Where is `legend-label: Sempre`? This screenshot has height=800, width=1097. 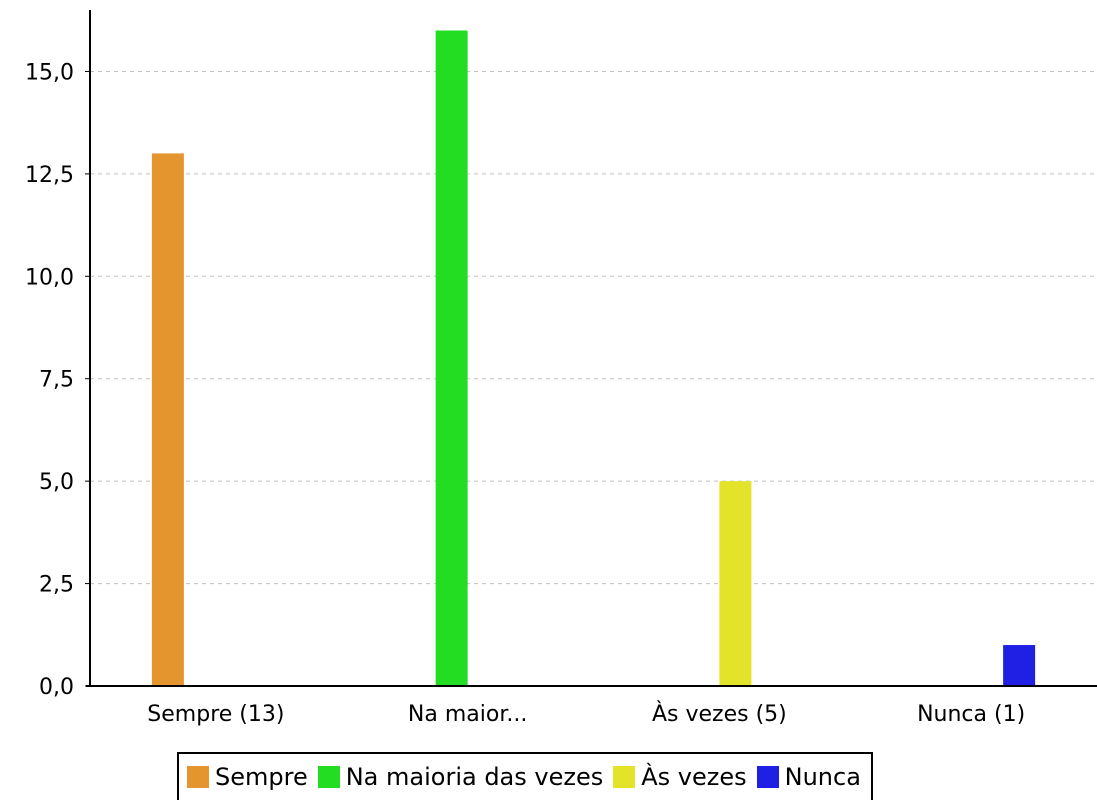
legend-label: Sempre is located at coordinates (261, 777).